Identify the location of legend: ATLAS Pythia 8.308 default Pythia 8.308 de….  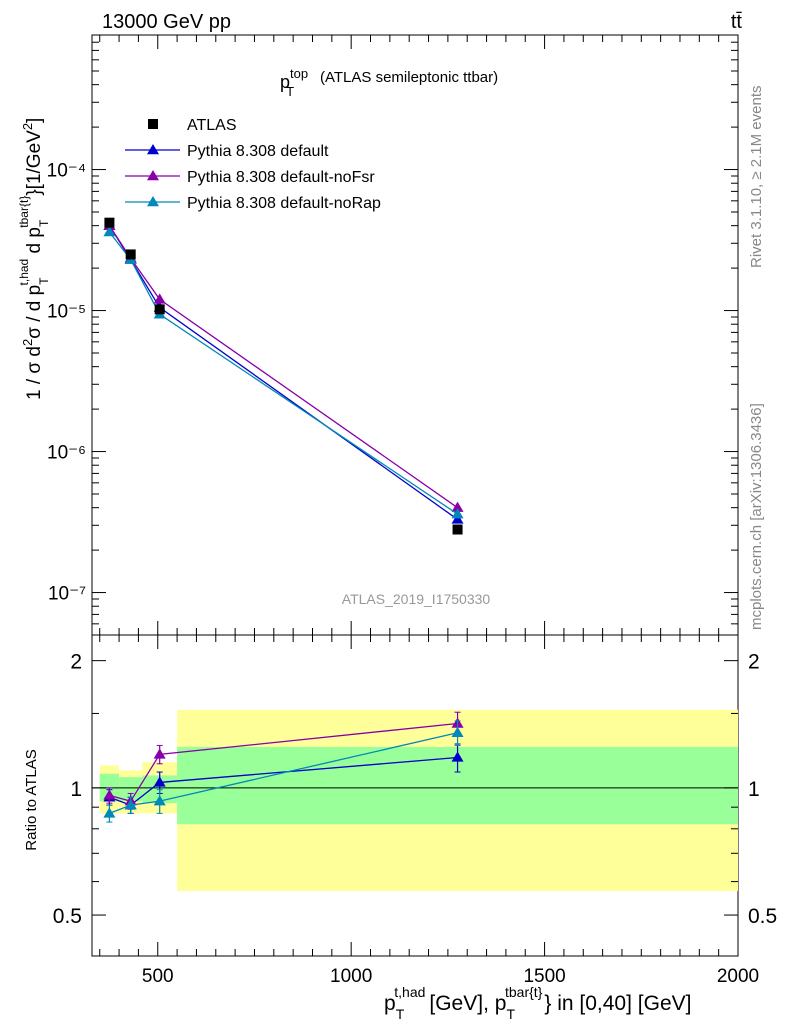
(253, 164).